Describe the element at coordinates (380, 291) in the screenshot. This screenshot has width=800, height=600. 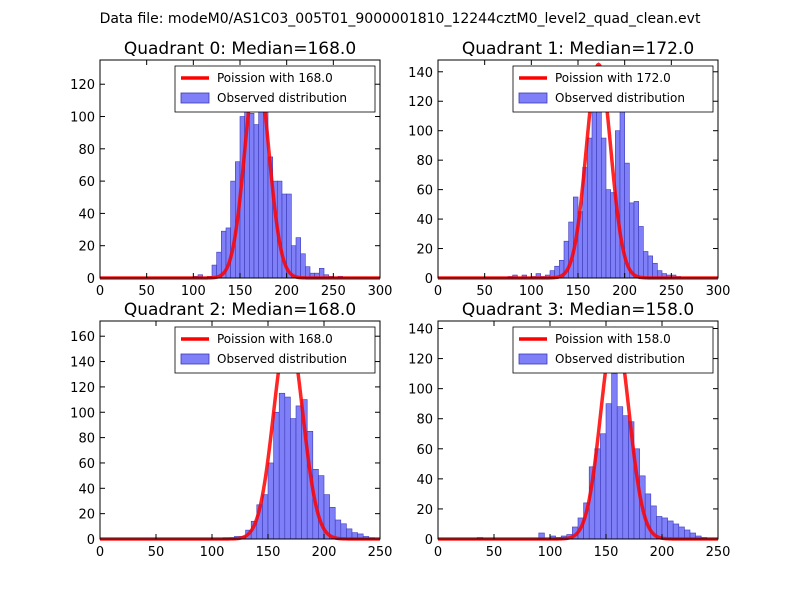
I see `quadrant-0-xtick-label: 300` at that location.